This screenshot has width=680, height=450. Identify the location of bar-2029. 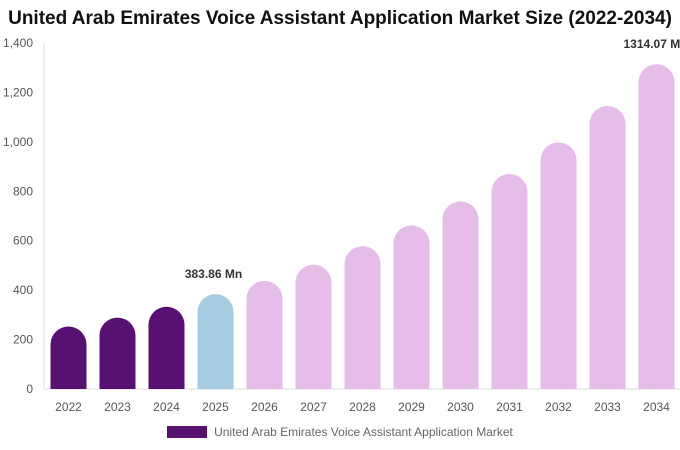
(411, 307).